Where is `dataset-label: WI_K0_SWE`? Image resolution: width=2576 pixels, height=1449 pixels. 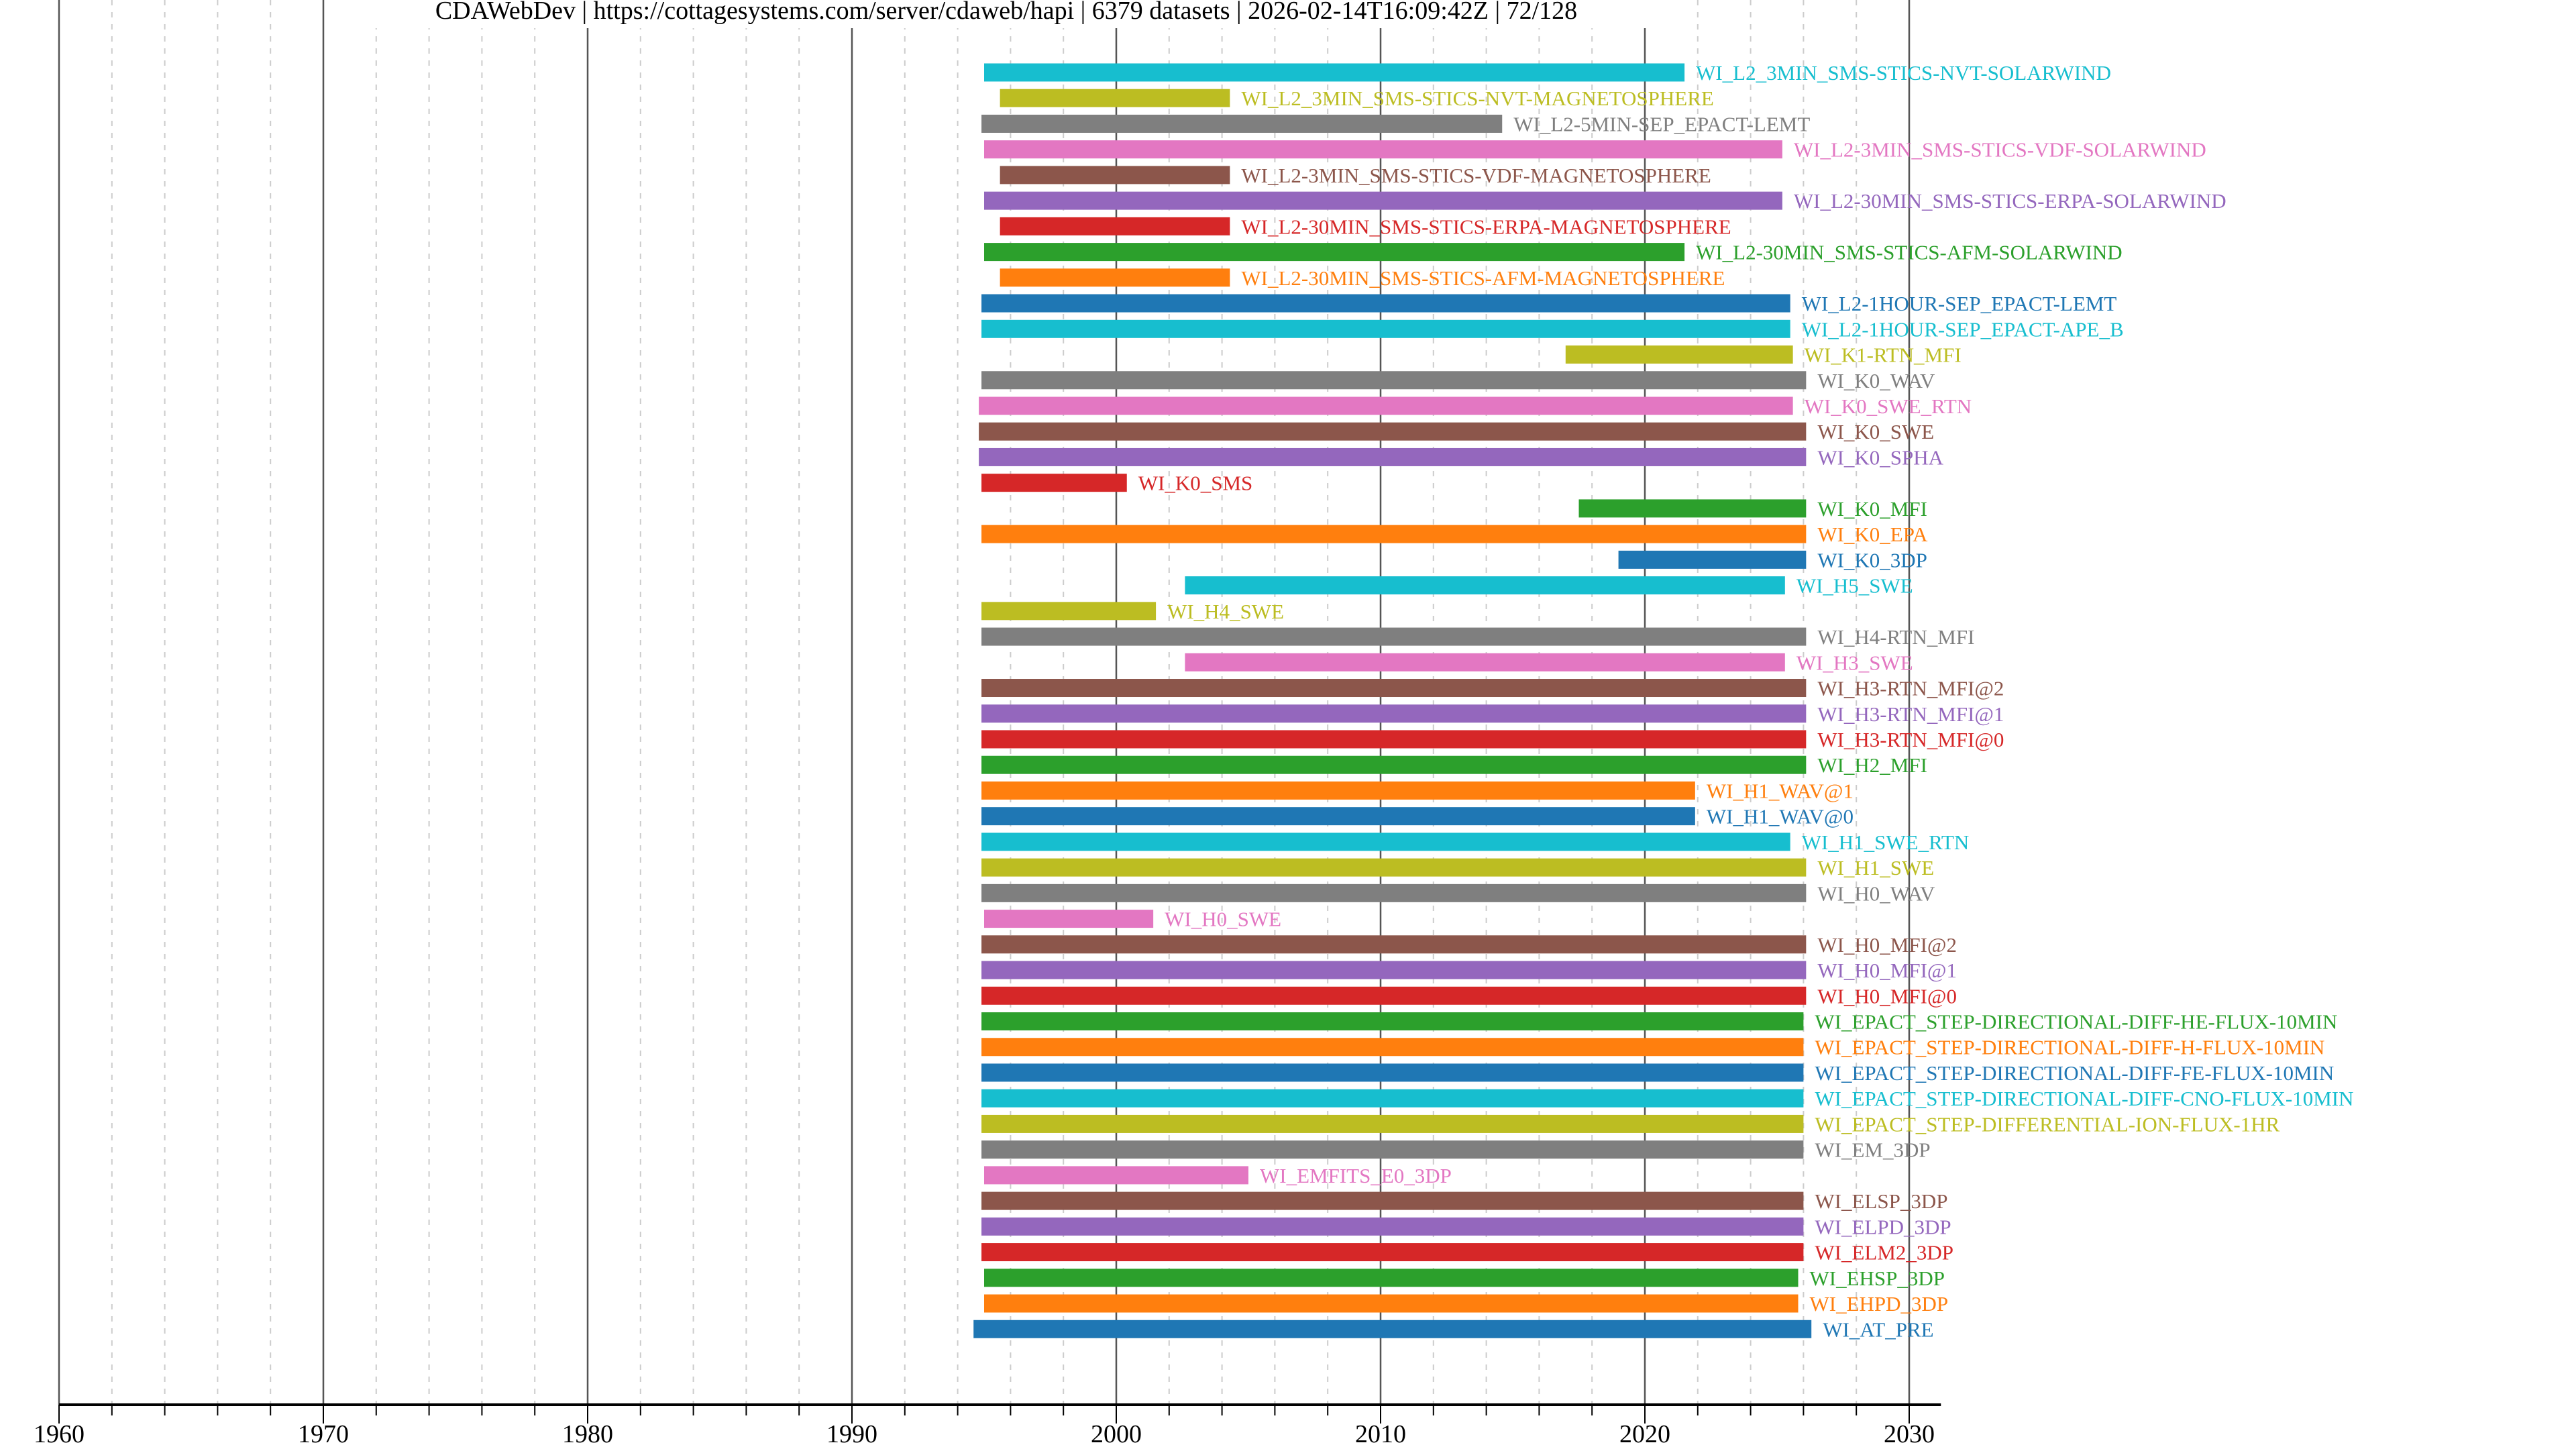
dataset-label: WI_K0_SWE is located at coordinates (1875, 431).